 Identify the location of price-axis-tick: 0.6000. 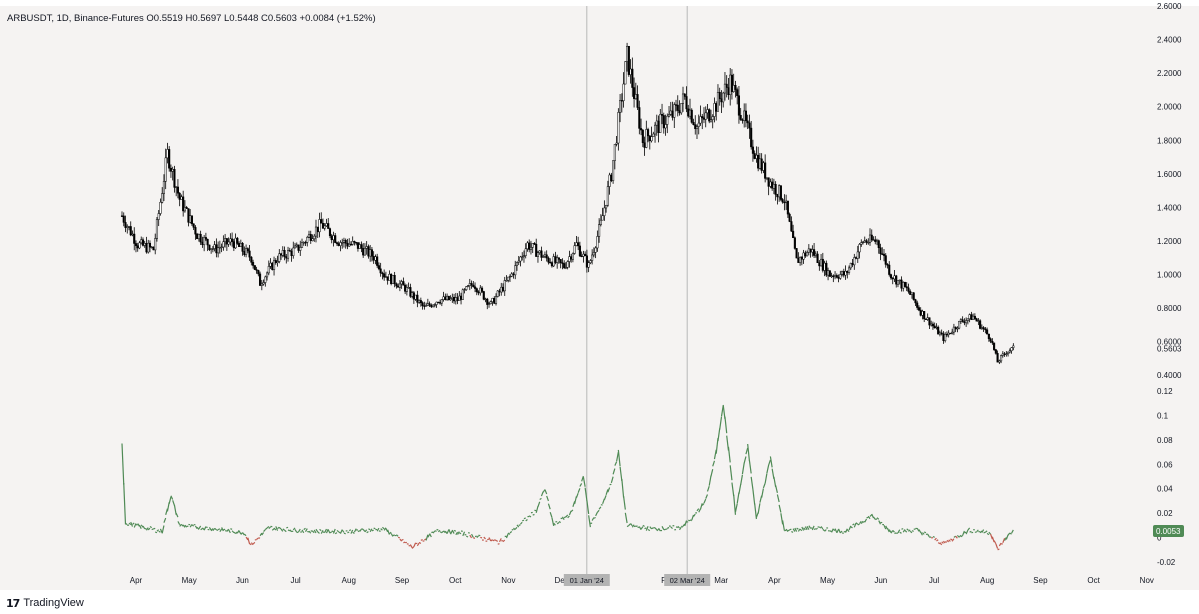
(1169, 342).